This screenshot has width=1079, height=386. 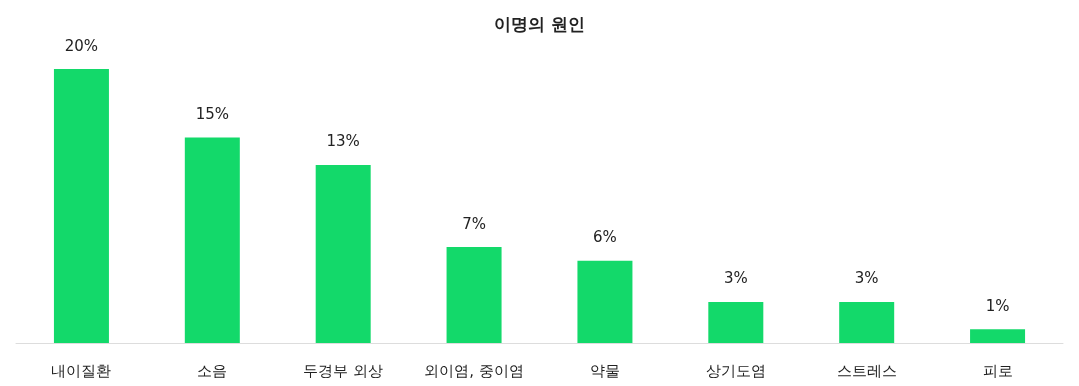 I want to click on x-tick-label: 소음, so click(x=212, y=370).